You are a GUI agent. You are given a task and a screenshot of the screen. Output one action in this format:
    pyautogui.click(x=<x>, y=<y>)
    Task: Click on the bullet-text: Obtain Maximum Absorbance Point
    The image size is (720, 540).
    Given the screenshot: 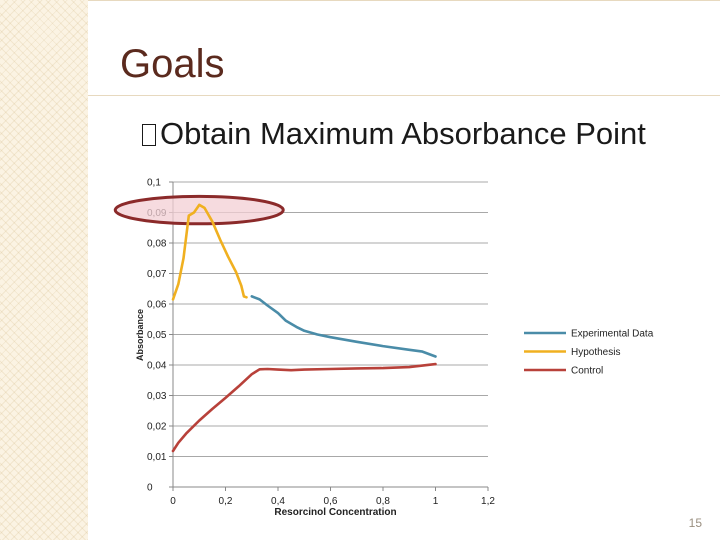 What is the action you would take?
    pyautogui.click(x=403, y=133)
    